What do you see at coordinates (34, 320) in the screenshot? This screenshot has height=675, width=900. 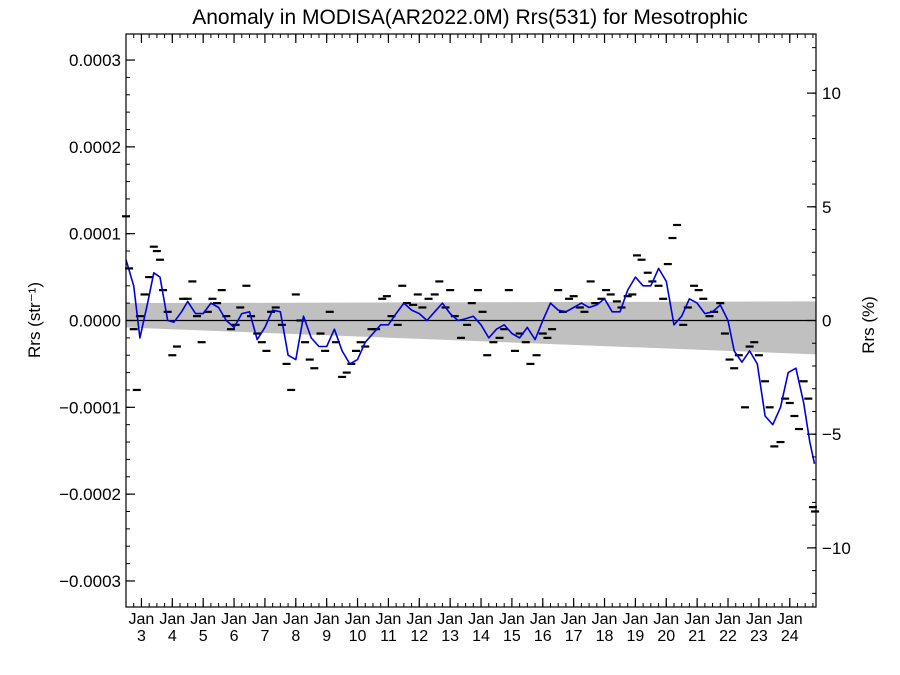 I see `y-axis-label-left: Rrs (str⁻¹)` at bounding box center [34, 320].